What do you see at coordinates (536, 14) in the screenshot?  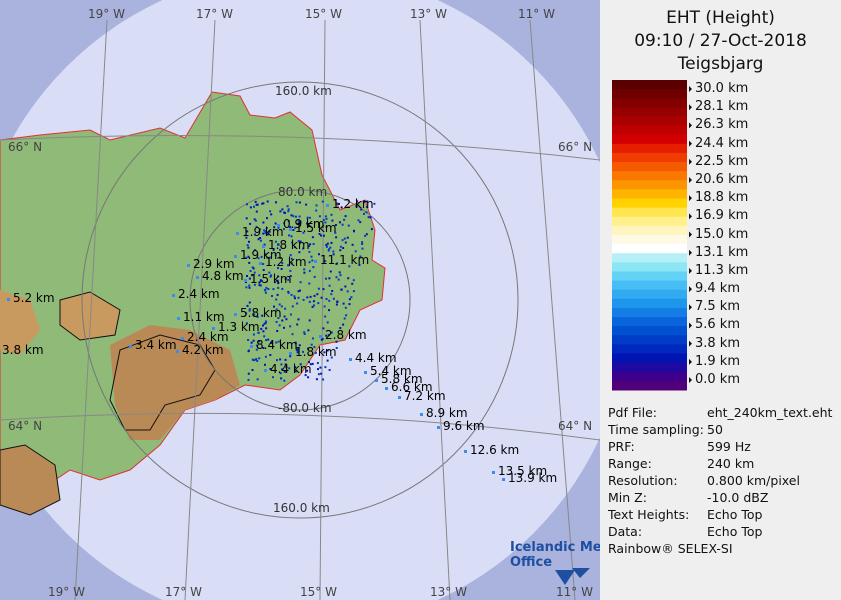 I see `graticule-label: 11° W` at bounding box center [536, 14].